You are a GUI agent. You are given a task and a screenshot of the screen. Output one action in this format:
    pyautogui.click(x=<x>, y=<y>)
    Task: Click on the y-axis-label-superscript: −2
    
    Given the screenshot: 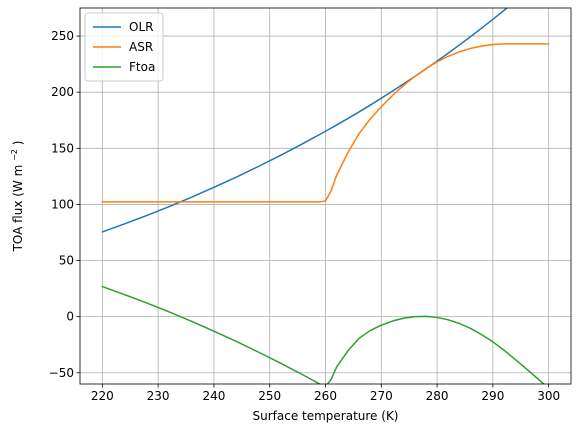 What is the action you would take?
    pyautogui.click(x=14, y=155)
    